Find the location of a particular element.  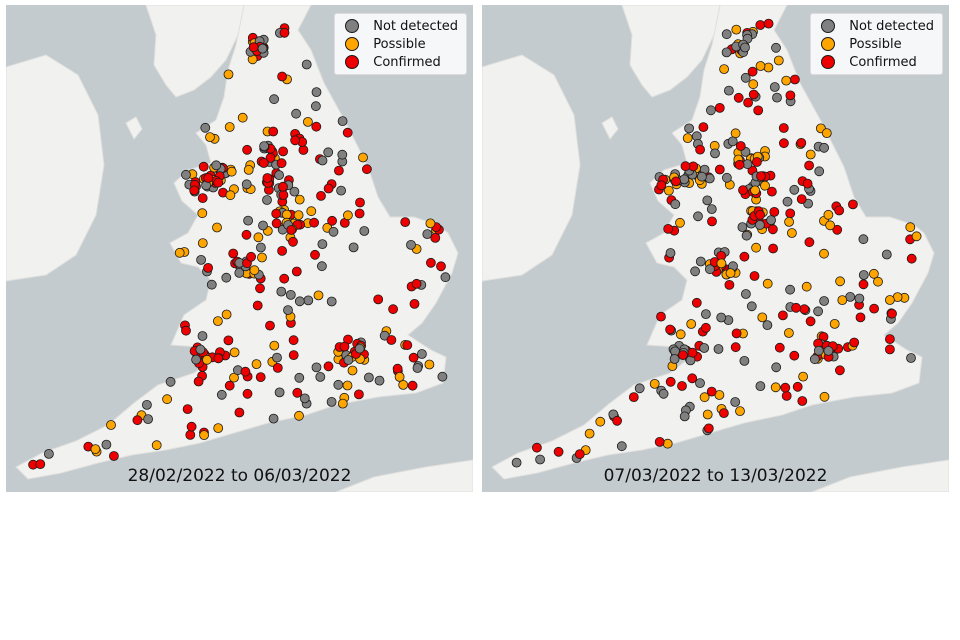

legend: Not detected Possible Confirmed is located at coordinates (876, 44).